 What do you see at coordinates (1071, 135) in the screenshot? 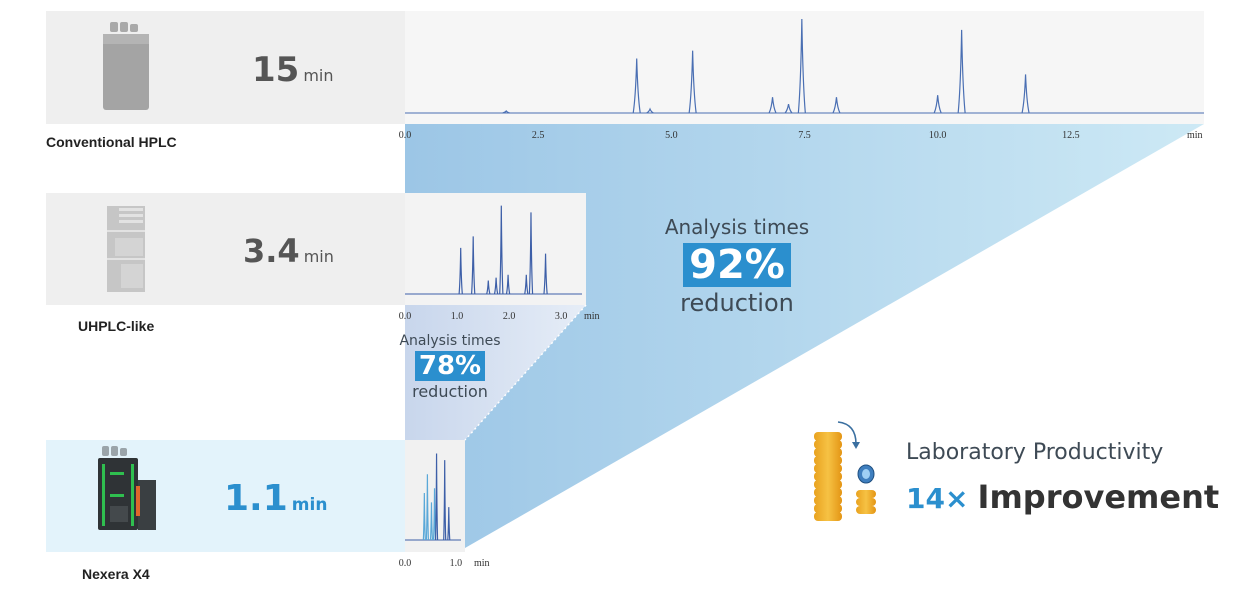
I see `x-tick-label: 12.5` at bounding box center [1071, 135].